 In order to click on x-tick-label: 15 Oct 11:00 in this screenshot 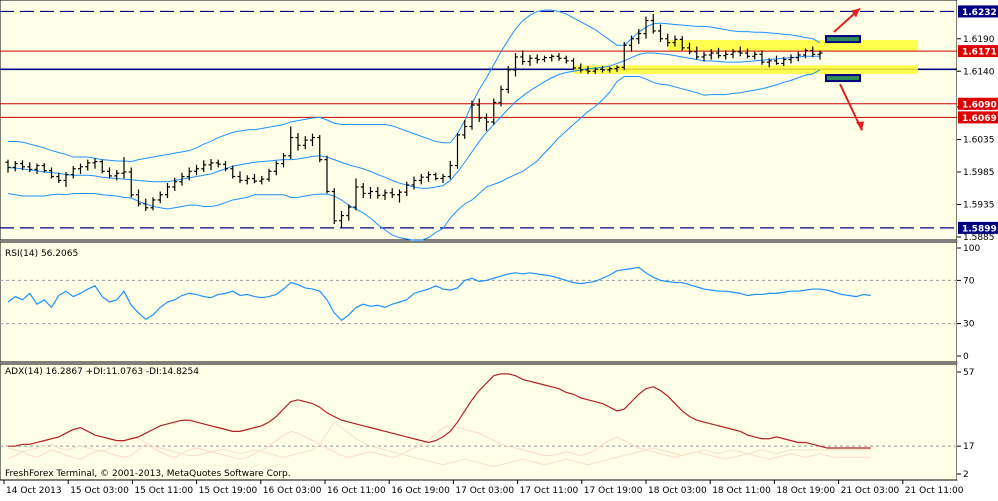, I will do `click(163, 491)`.